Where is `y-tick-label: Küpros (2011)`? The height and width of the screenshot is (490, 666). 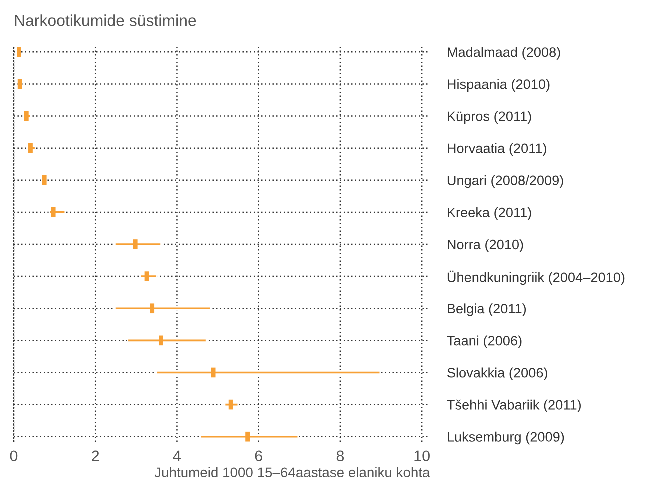 y-tick-label: Küpros (2011) is located at coordinates (490, 117).